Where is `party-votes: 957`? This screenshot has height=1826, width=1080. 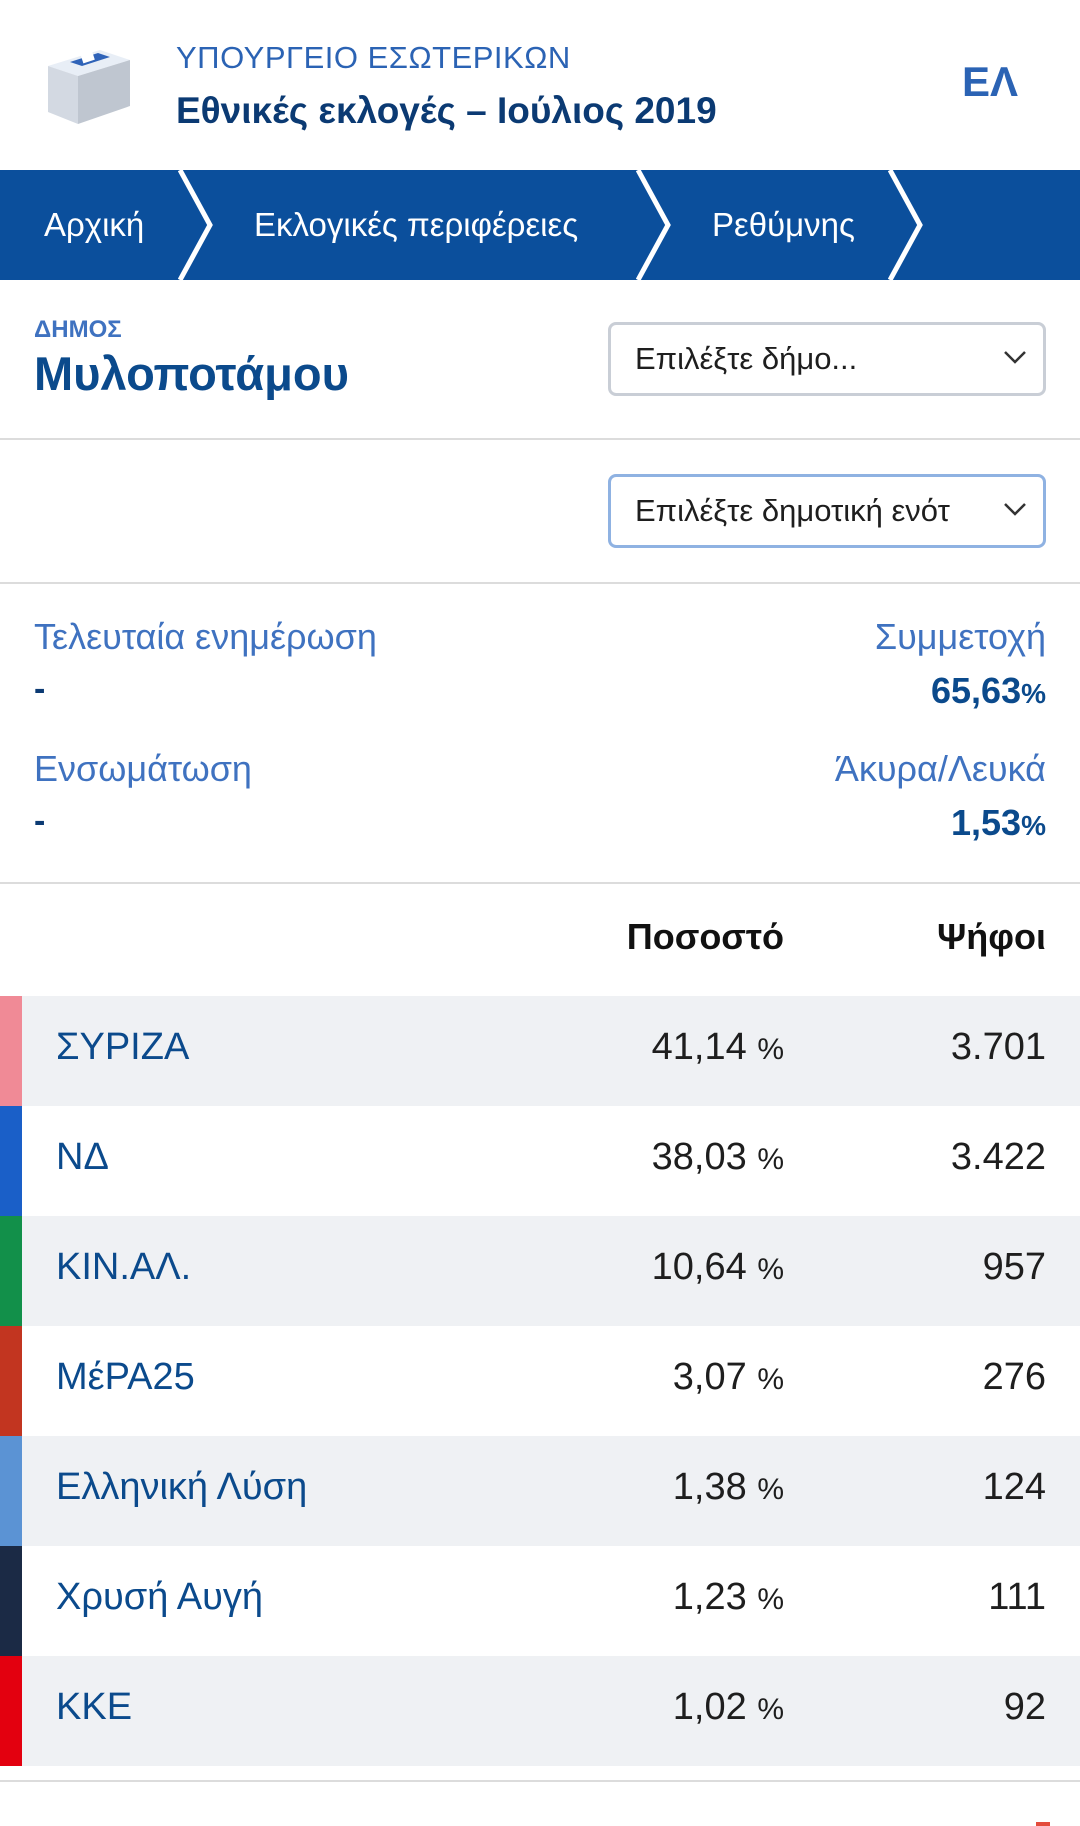
party-votes: 957 is located at coordinates (1014, 1267).